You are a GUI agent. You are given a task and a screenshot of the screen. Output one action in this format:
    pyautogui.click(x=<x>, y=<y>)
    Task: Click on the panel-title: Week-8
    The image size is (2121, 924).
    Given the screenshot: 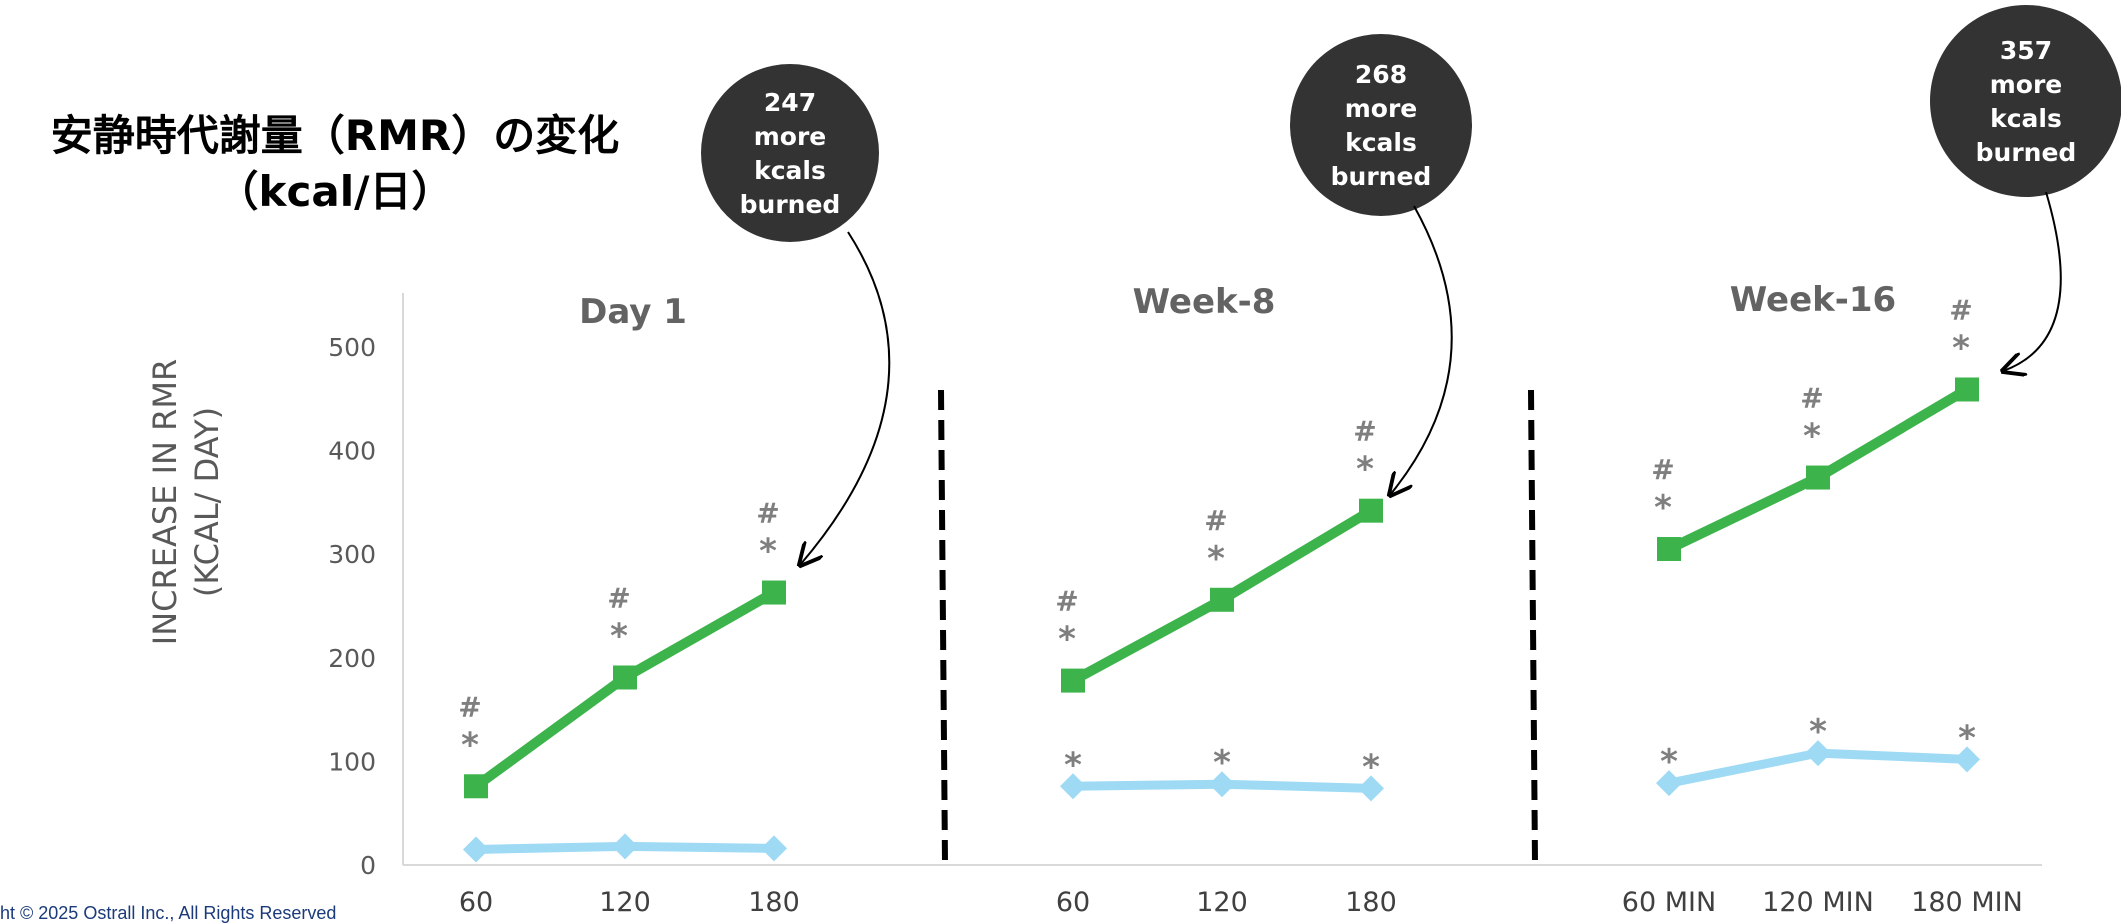 What is the action you would take?
    pyautogui.click(x=1204, y=302)
    